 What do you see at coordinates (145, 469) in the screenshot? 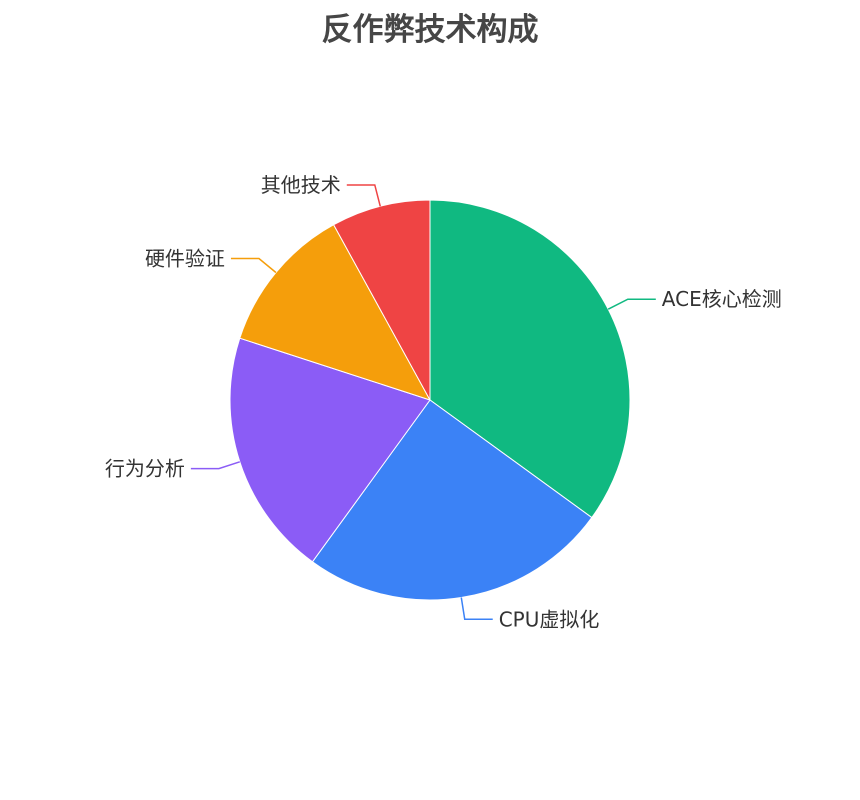
I see `slice-label: 行为分析` at bounding box center [145, 469].